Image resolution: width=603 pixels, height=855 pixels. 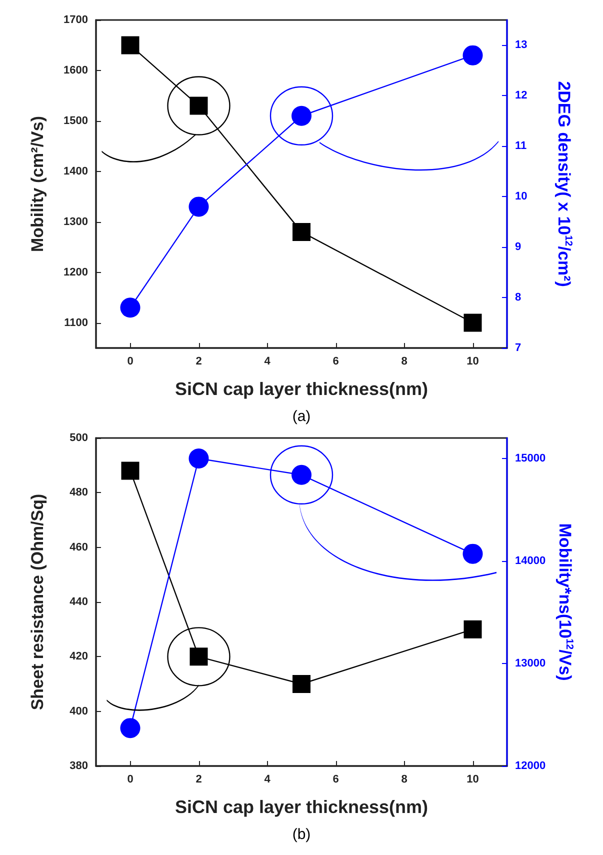 What do you see at coordinates (301, 416) in the screenshot?
I see `text: (a)` at bounding box center [301, 416].